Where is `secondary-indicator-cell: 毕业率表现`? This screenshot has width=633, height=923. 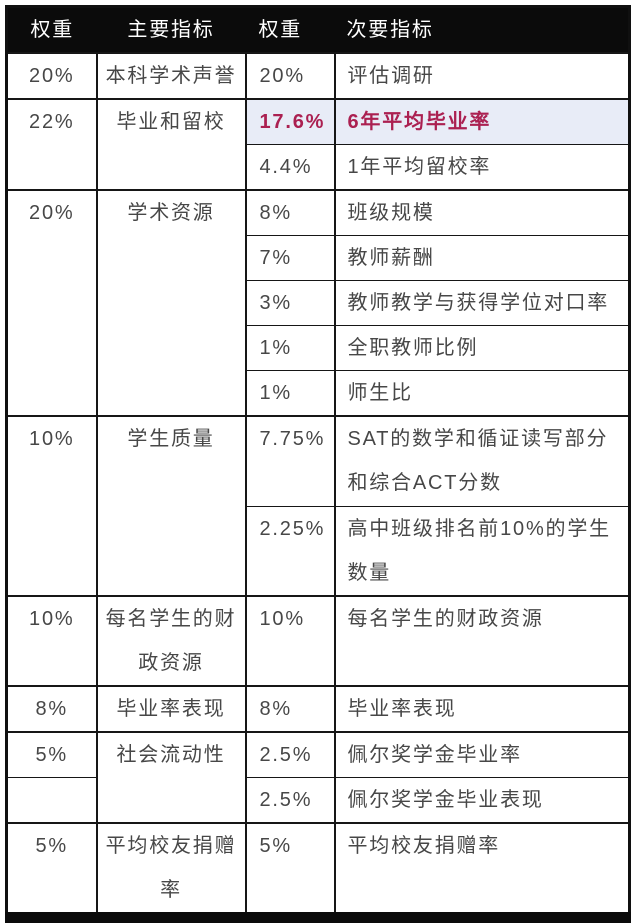
secondary-indicator-cell: 毕业率表现 is located at coordinates (482, 709).